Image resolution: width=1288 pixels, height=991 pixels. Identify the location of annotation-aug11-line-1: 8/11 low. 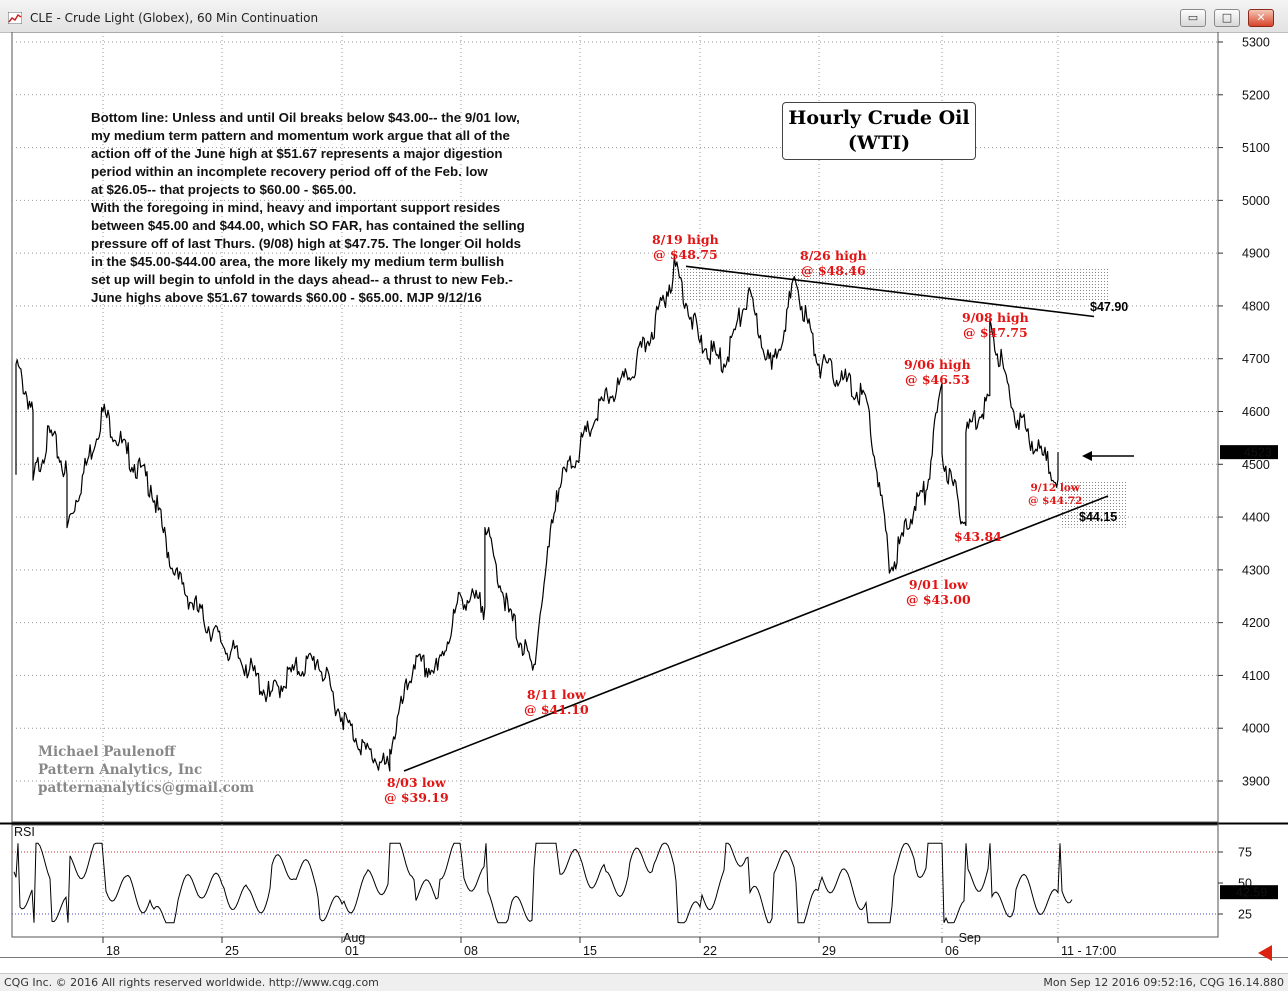
(556, 694).